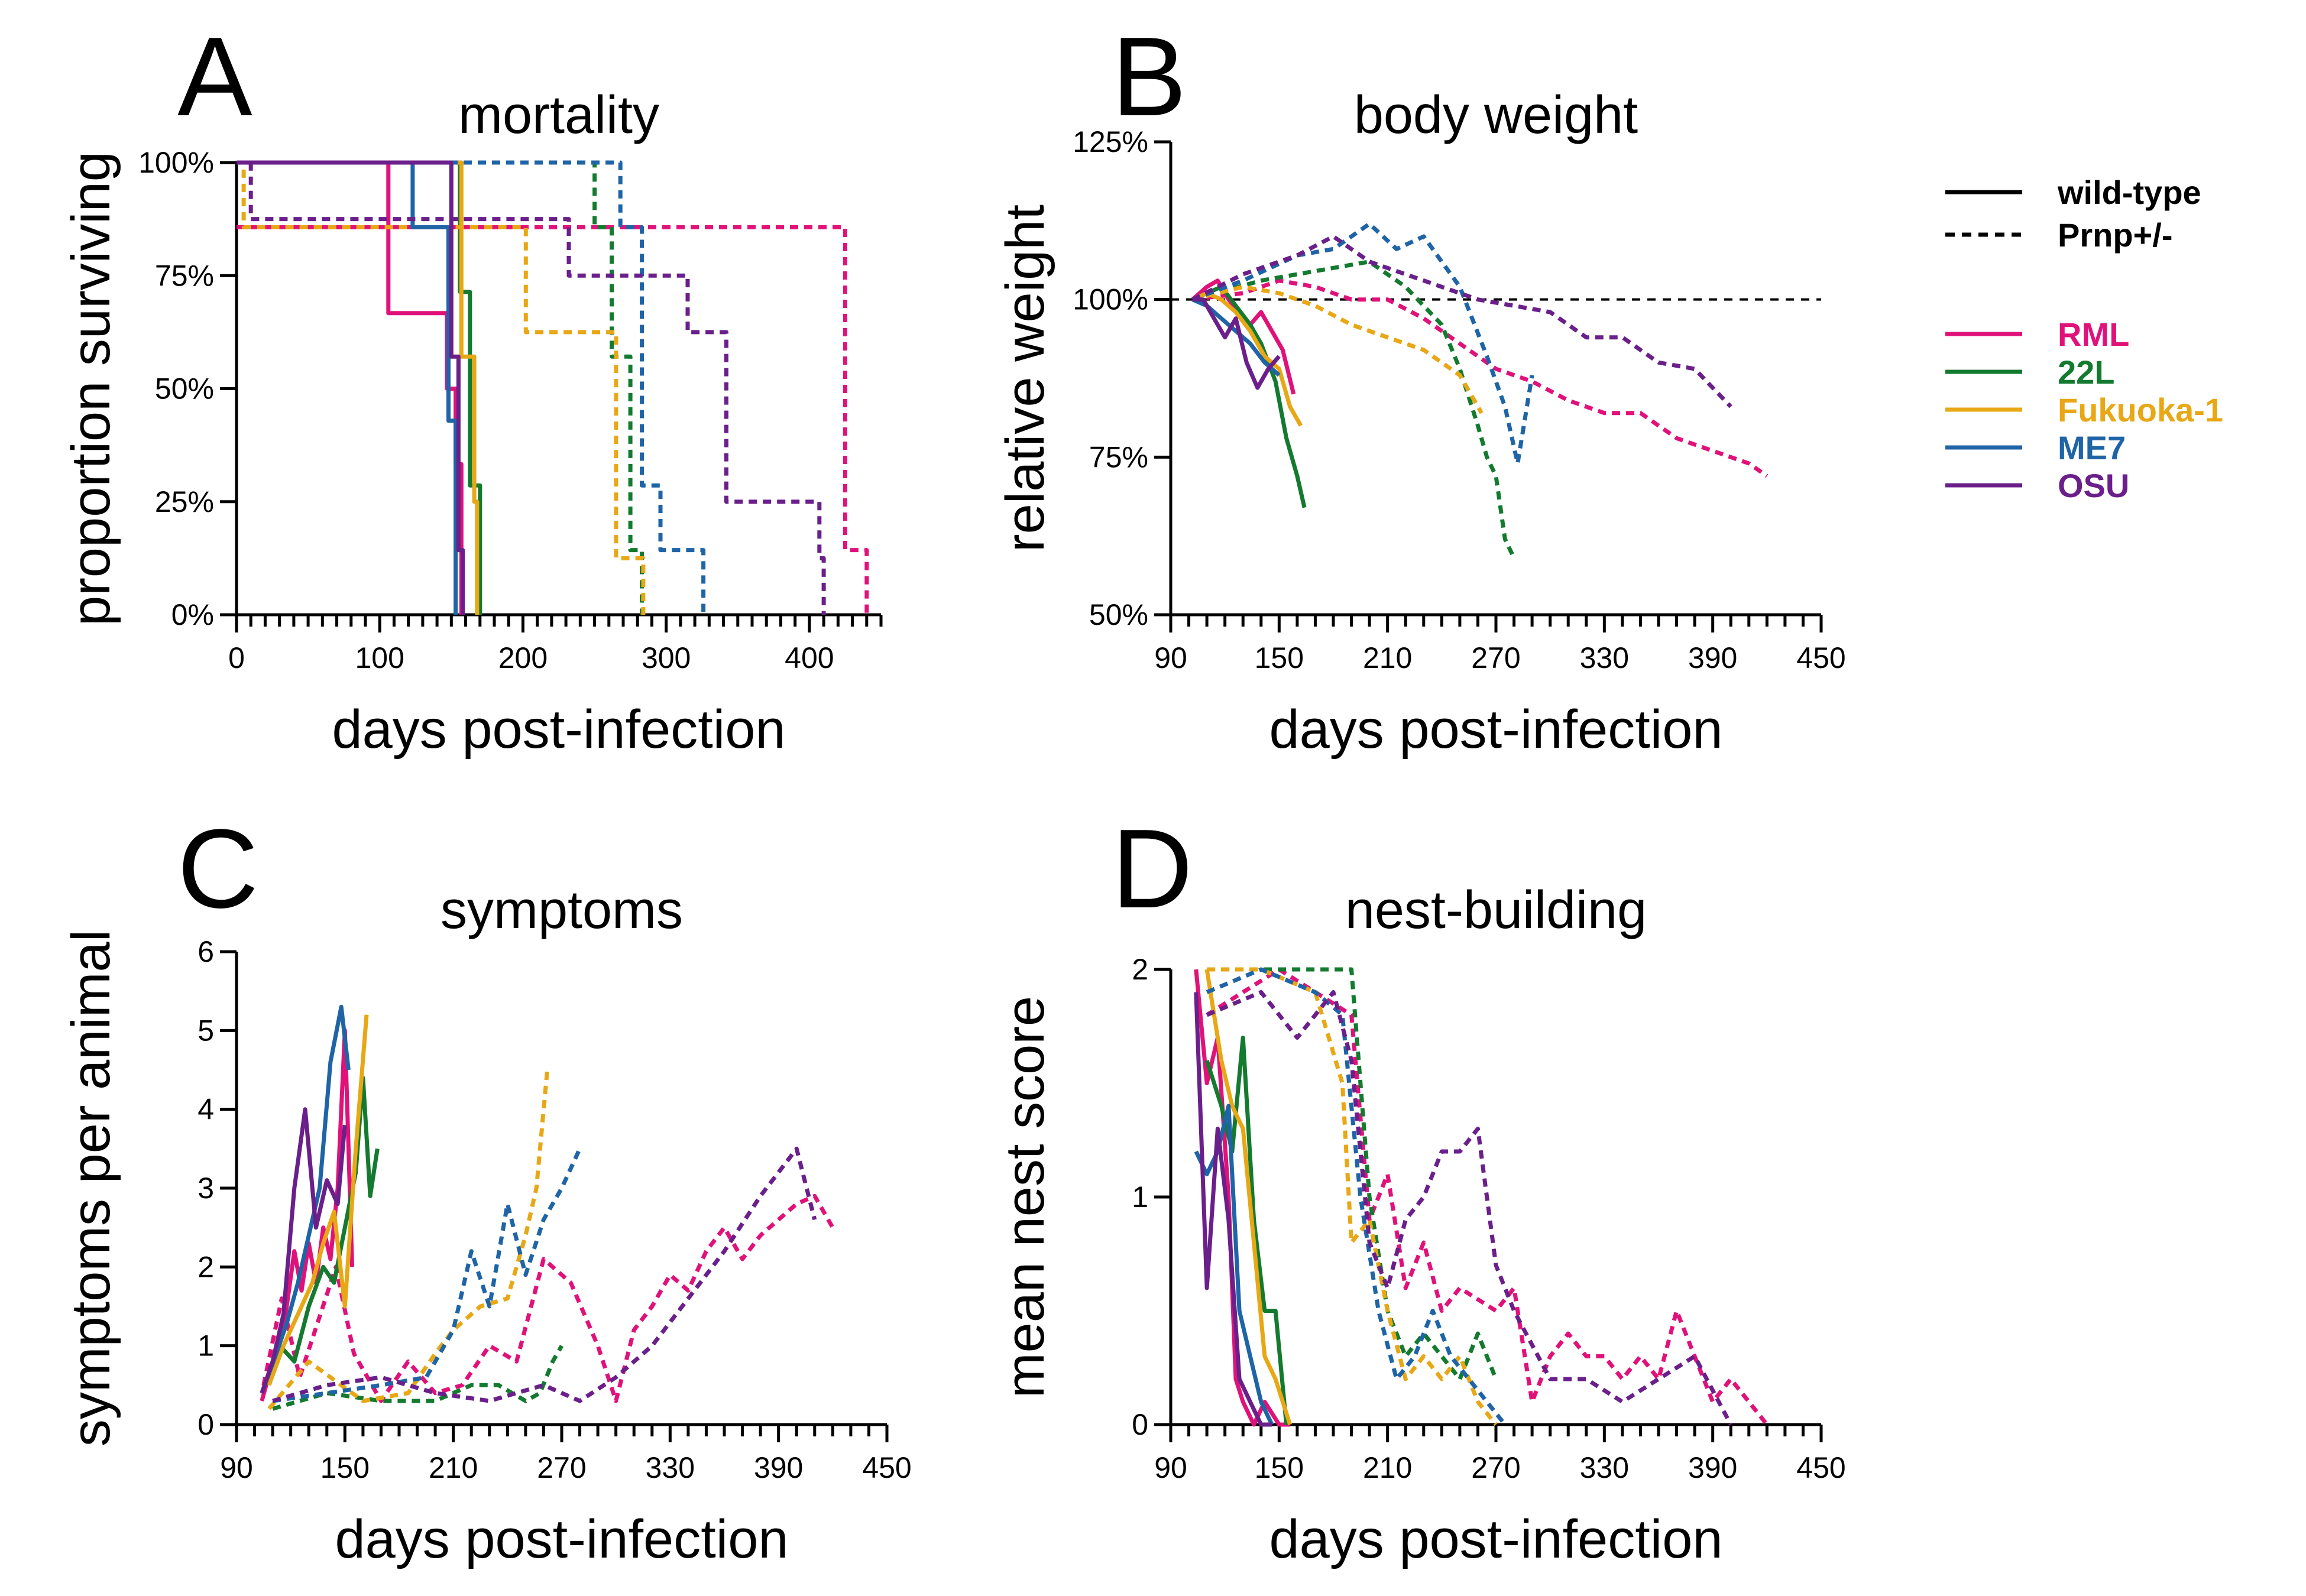 The width and height of the screenshot is (2306, 1596). What do you see at coordinates (1152, 869) in the screenshot?
I see `panel-letter: D` at bounding box center [1152, 869].